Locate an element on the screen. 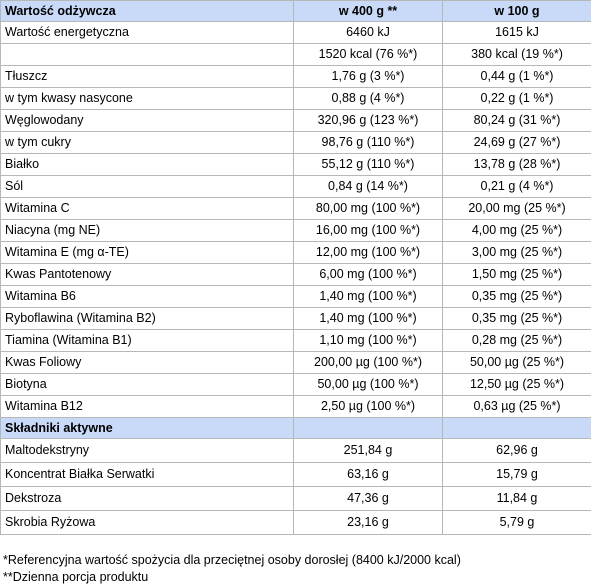 Image resolution: width=591 pixels, height=586 pixels. value-per-100g: 0,28 mg (25 %*) is located at coordinates (517, 341).